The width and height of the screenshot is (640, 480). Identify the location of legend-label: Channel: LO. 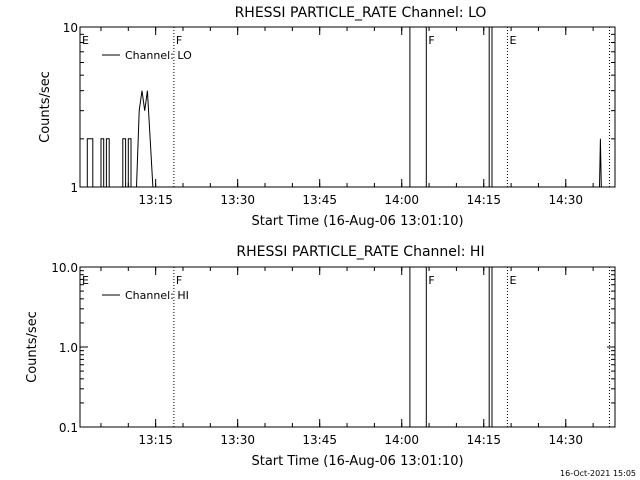
(158, 55).